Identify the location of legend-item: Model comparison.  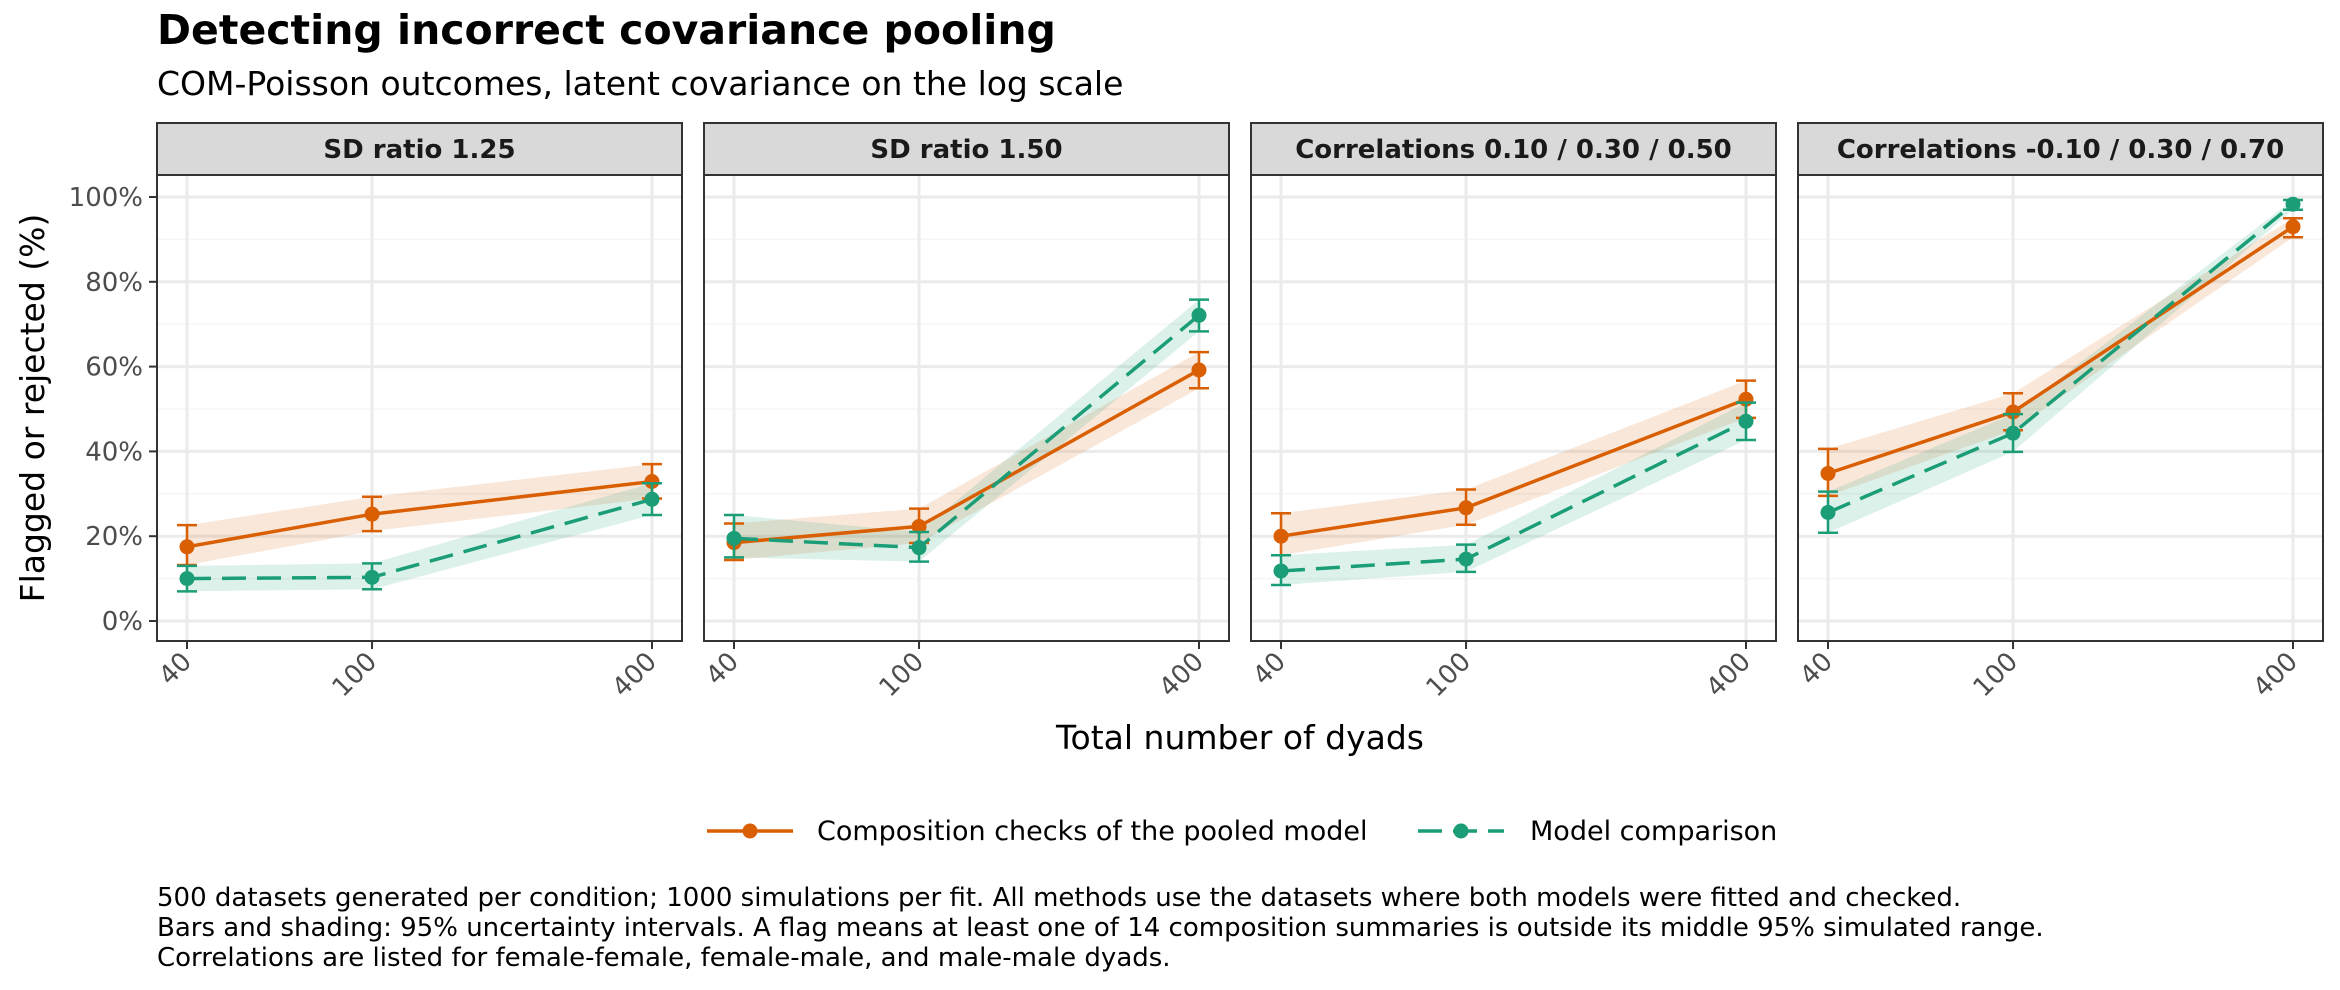
(1597, 831).